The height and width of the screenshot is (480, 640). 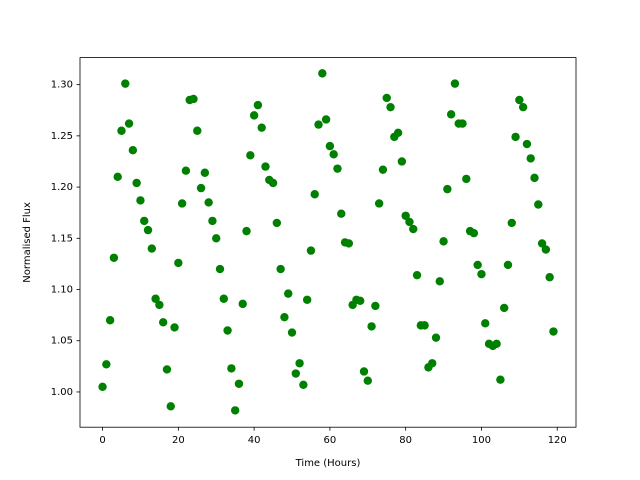 What do you see at coordinates (62, 238) in the screenshot?
I see `y-tick-label: 1.15` at bounding box center [62, 238].